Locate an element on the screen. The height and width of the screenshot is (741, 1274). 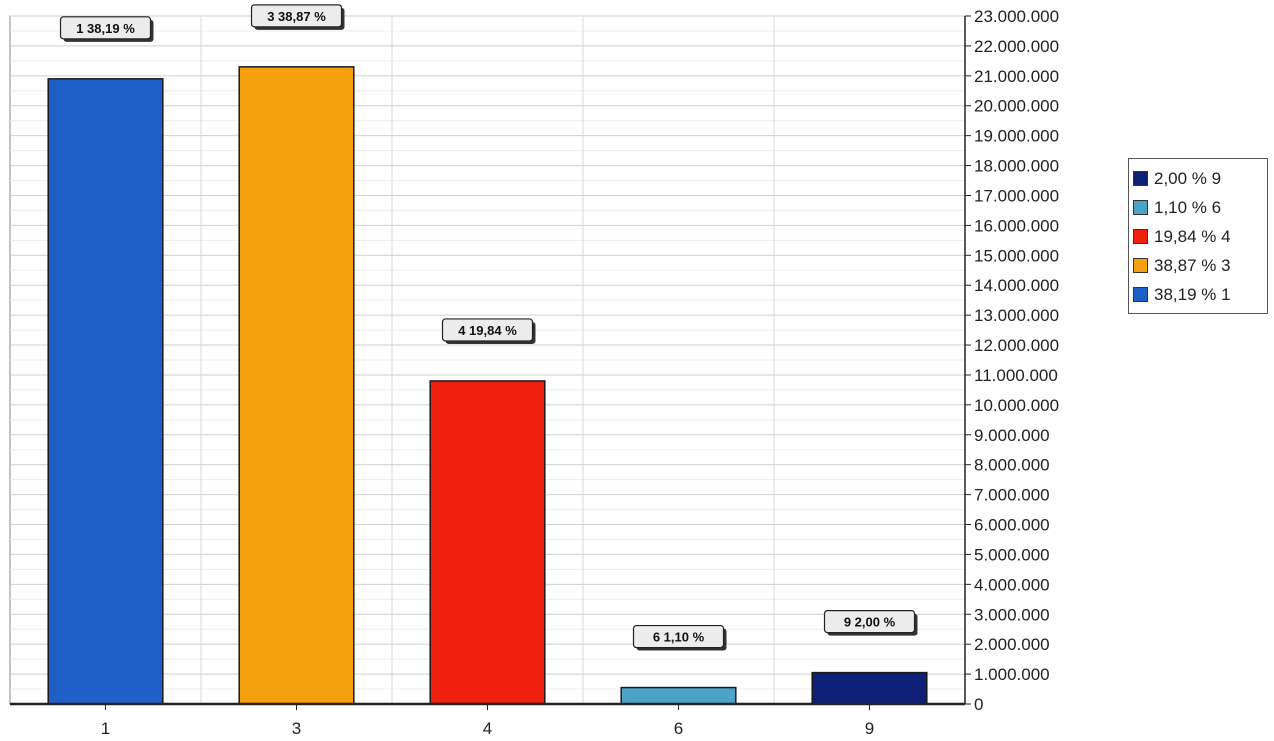
data-label-text: 4 19,84 % is located at coordinates (487, 330).